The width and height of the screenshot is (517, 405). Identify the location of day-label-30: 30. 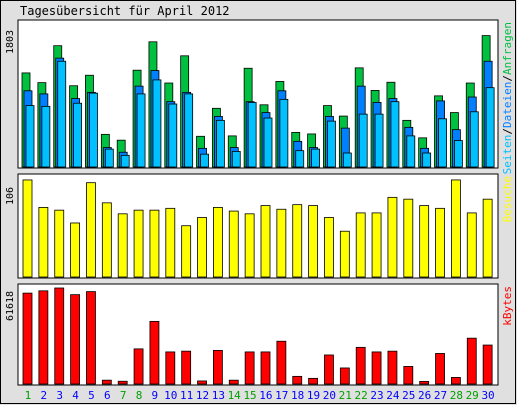
(487, 395).